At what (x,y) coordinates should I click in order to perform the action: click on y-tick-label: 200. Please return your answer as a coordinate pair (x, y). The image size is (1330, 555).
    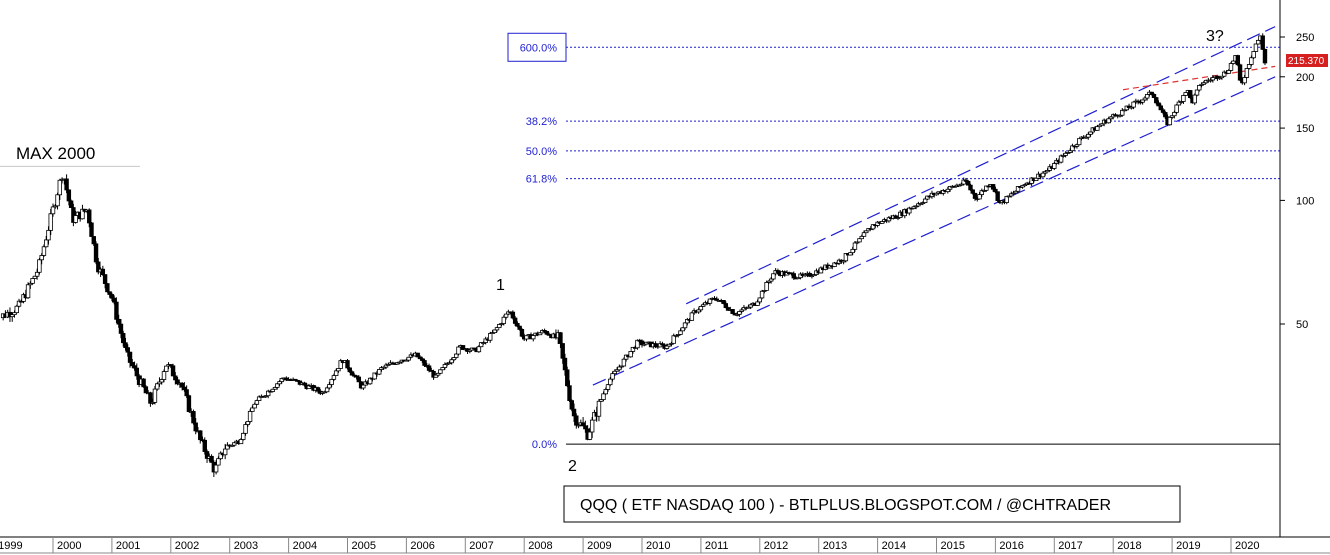
    Looking at the image, I should click on (1305, 78).